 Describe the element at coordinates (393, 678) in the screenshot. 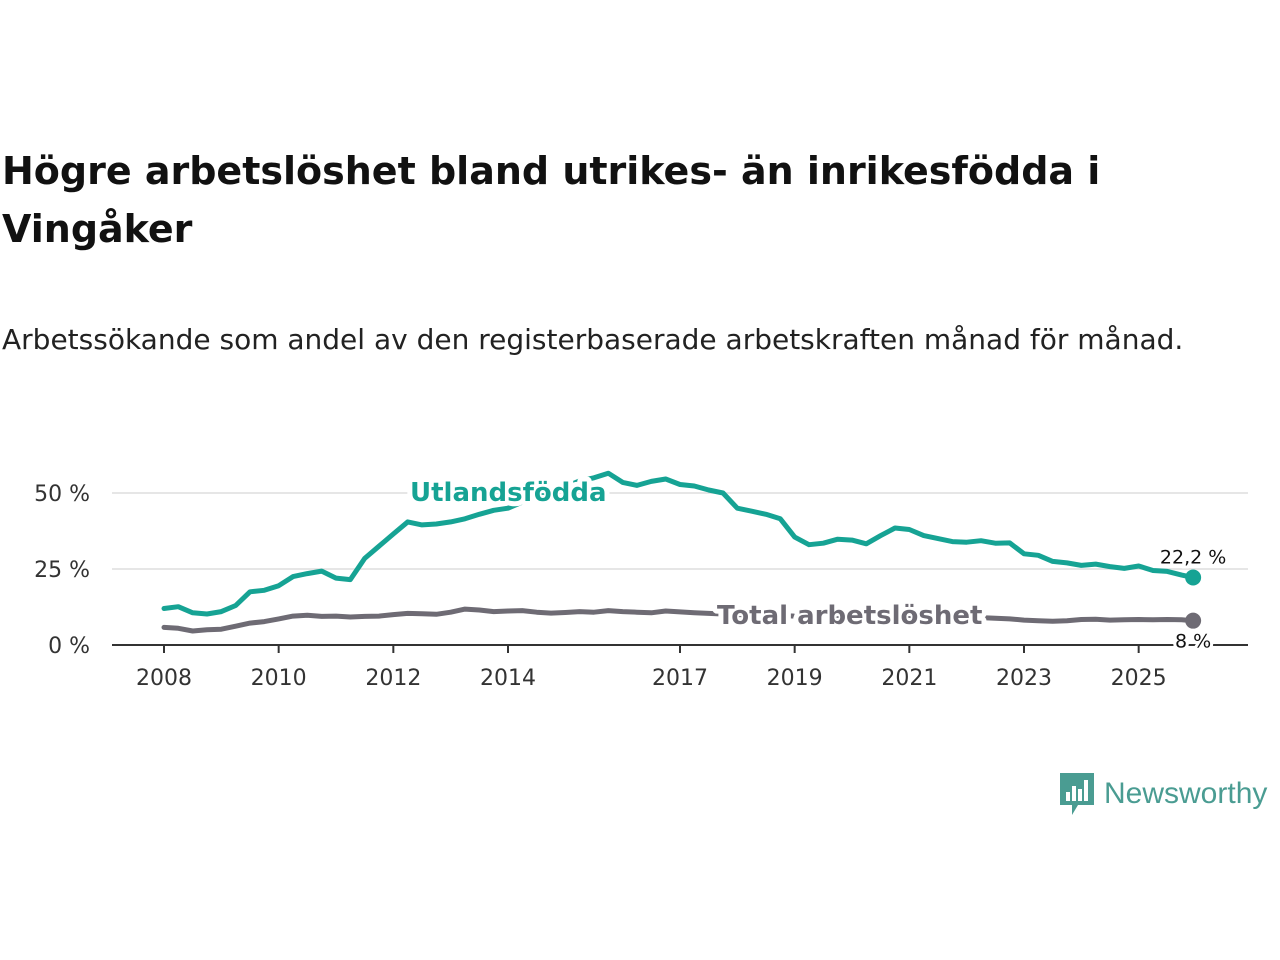

I see `x-tick-label: 2012` at that location.